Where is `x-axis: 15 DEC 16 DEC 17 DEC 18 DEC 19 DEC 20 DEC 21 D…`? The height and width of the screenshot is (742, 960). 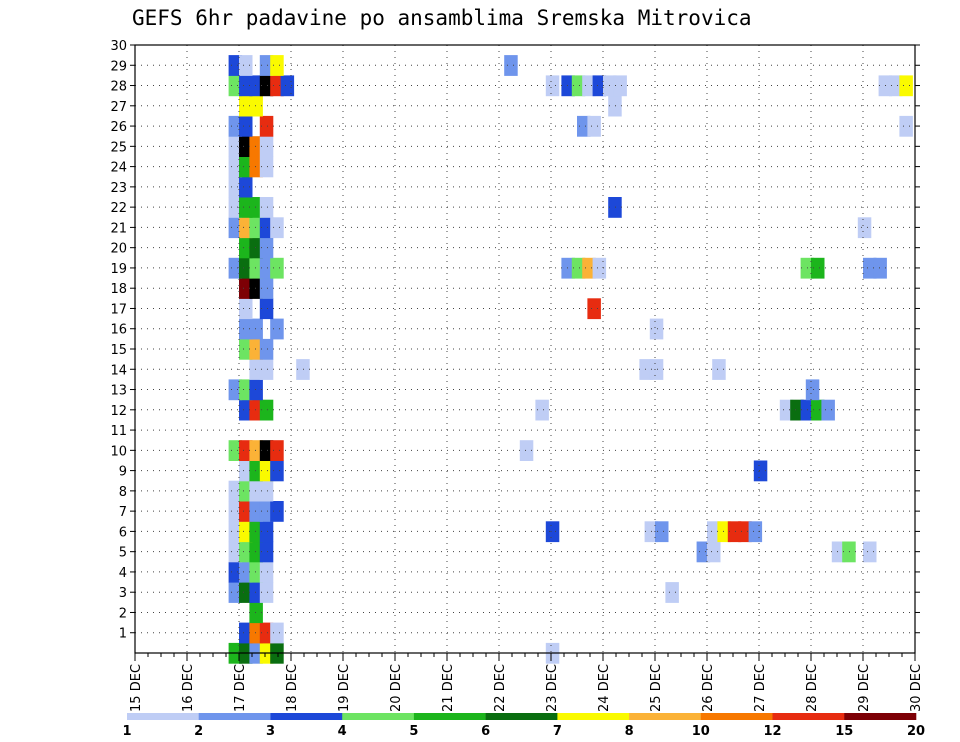 x-axis: 15 DEC 16 DEC 17 DEC 18 DEC 19 DEC 20 DEC 21 D… is located at coordinates (526, 682).